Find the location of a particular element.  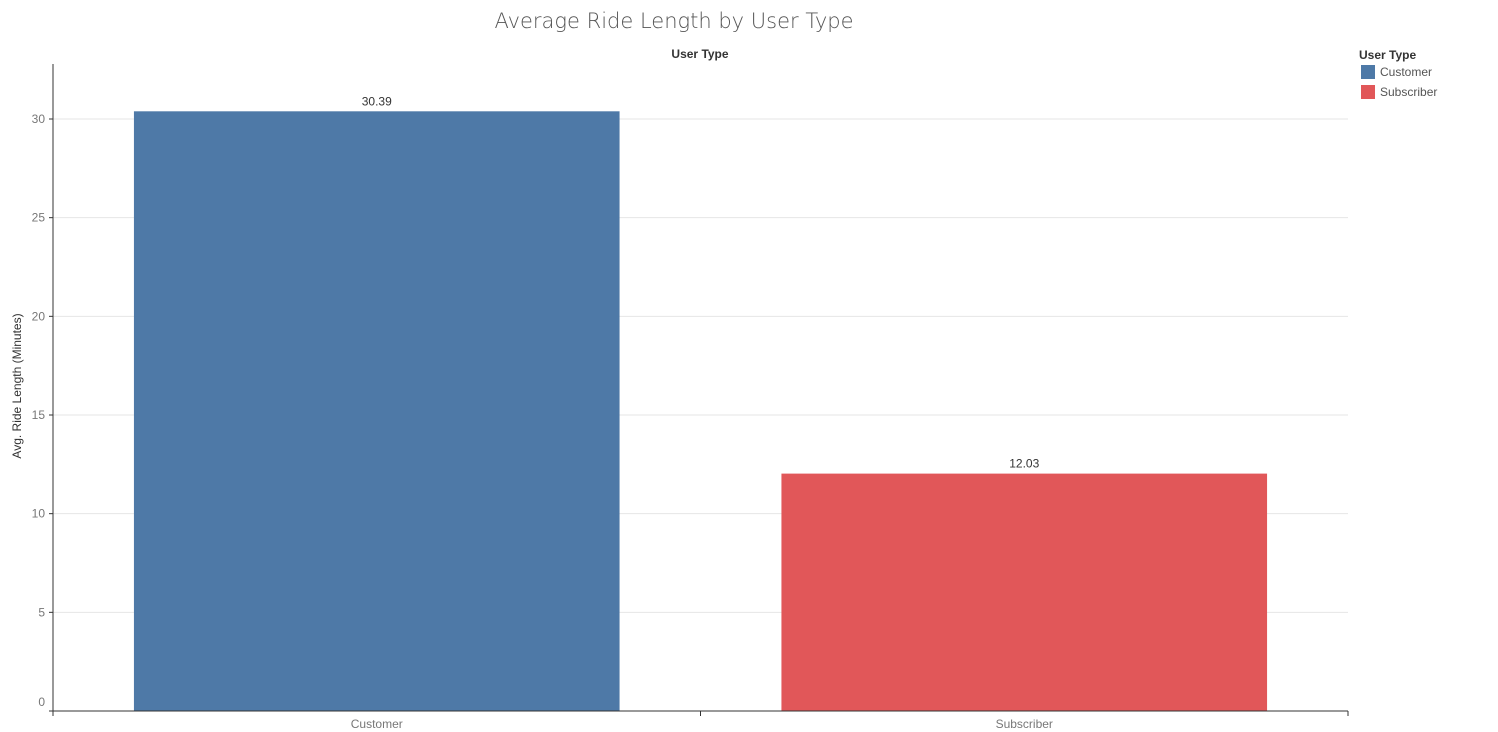

y-tick-label: 0 is located at coordinates (41, 702).